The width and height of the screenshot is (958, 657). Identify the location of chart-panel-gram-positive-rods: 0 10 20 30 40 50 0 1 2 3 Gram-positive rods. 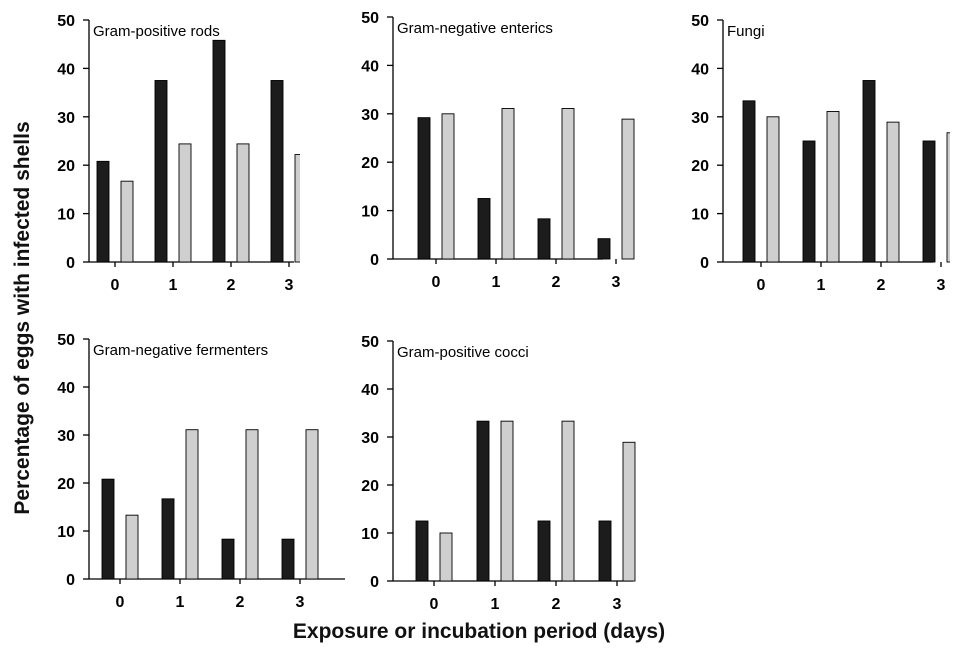
(178, 153).